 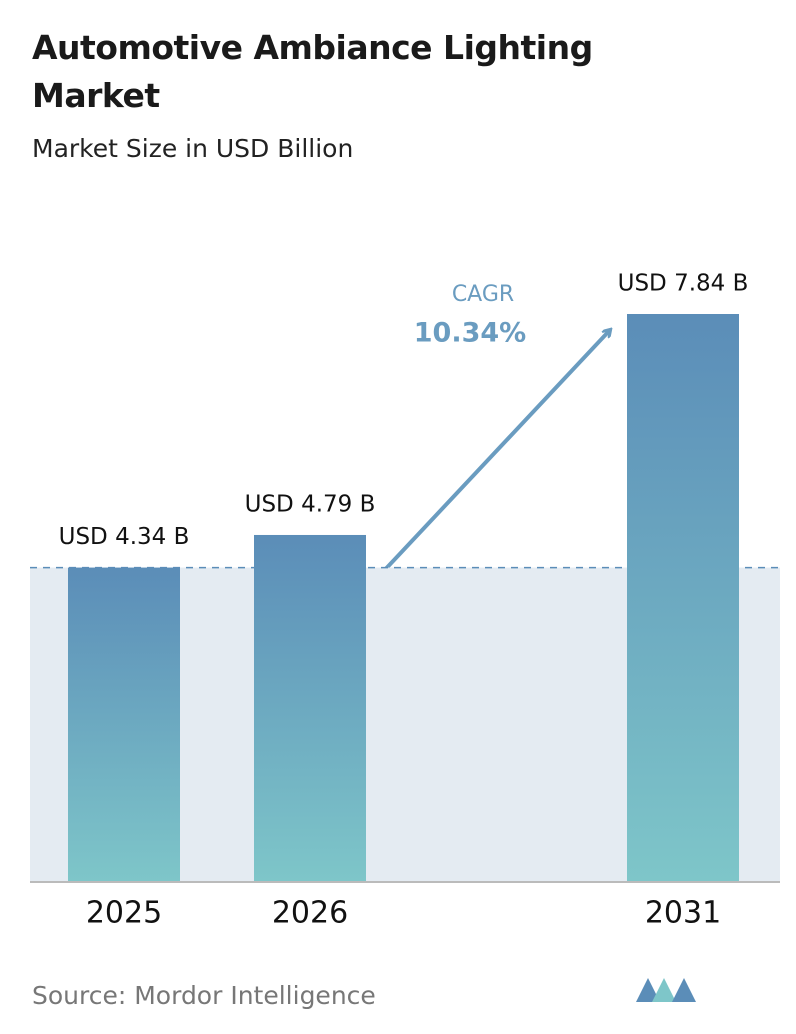 What do you see at coordinates (193, 148) in the screenshot?
I see `chart-subtitle: Market Size in USD Billion` at bounding box center [193, 148].